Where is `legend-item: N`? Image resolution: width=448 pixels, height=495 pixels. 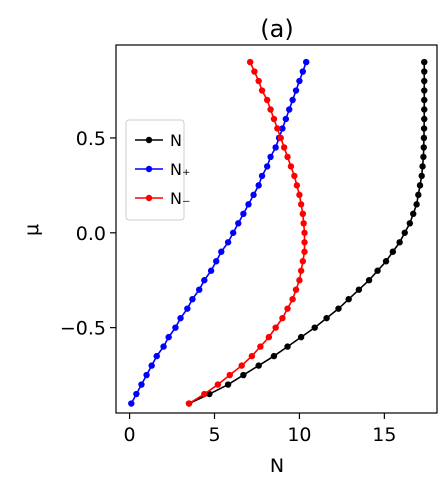
legend-item: N is located at coordinates (158, 140).